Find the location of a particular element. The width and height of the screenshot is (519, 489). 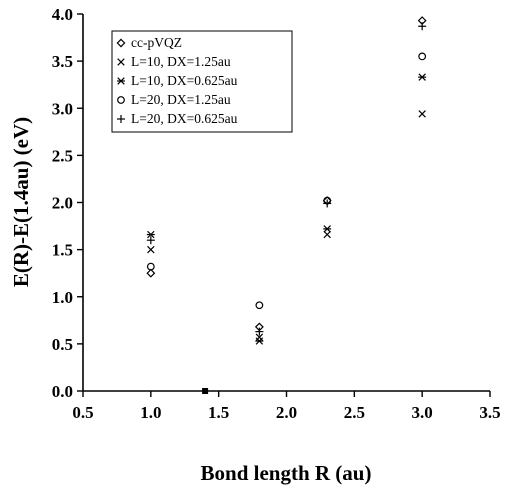

legend-label-l10-dx125: L=10, DX=1.25au is located at coordinates (181, 61).